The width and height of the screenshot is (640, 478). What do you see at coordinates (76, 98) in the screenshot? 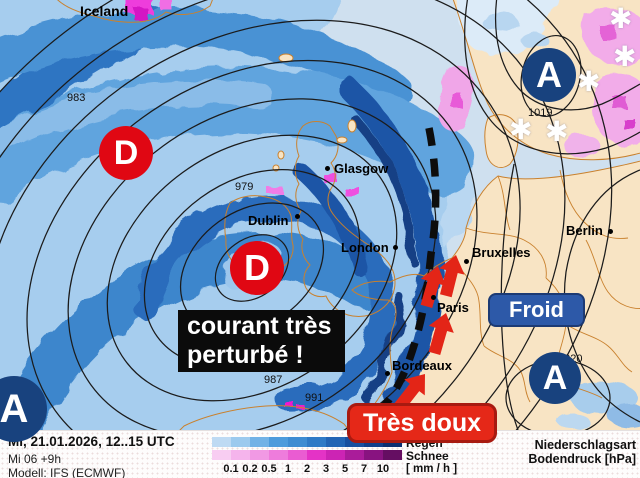
I see `isobar-label-983: 983` at bounding box center [76, 98].